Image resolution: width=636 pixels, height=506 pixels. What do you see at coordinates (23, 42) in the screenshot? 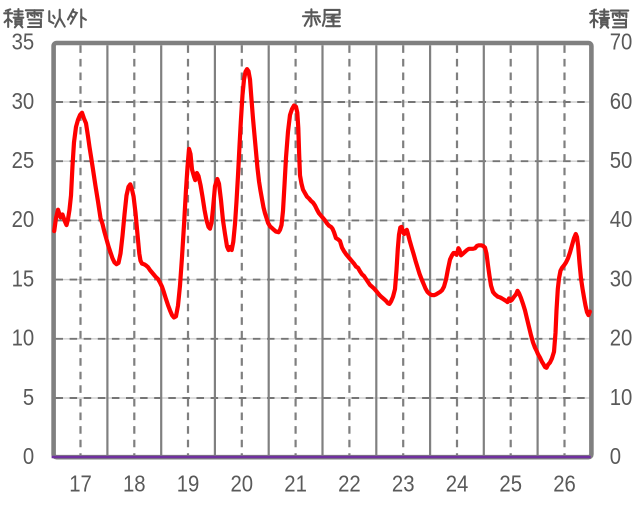
I see `svg-text: 35` at bounding box center [23, 42].